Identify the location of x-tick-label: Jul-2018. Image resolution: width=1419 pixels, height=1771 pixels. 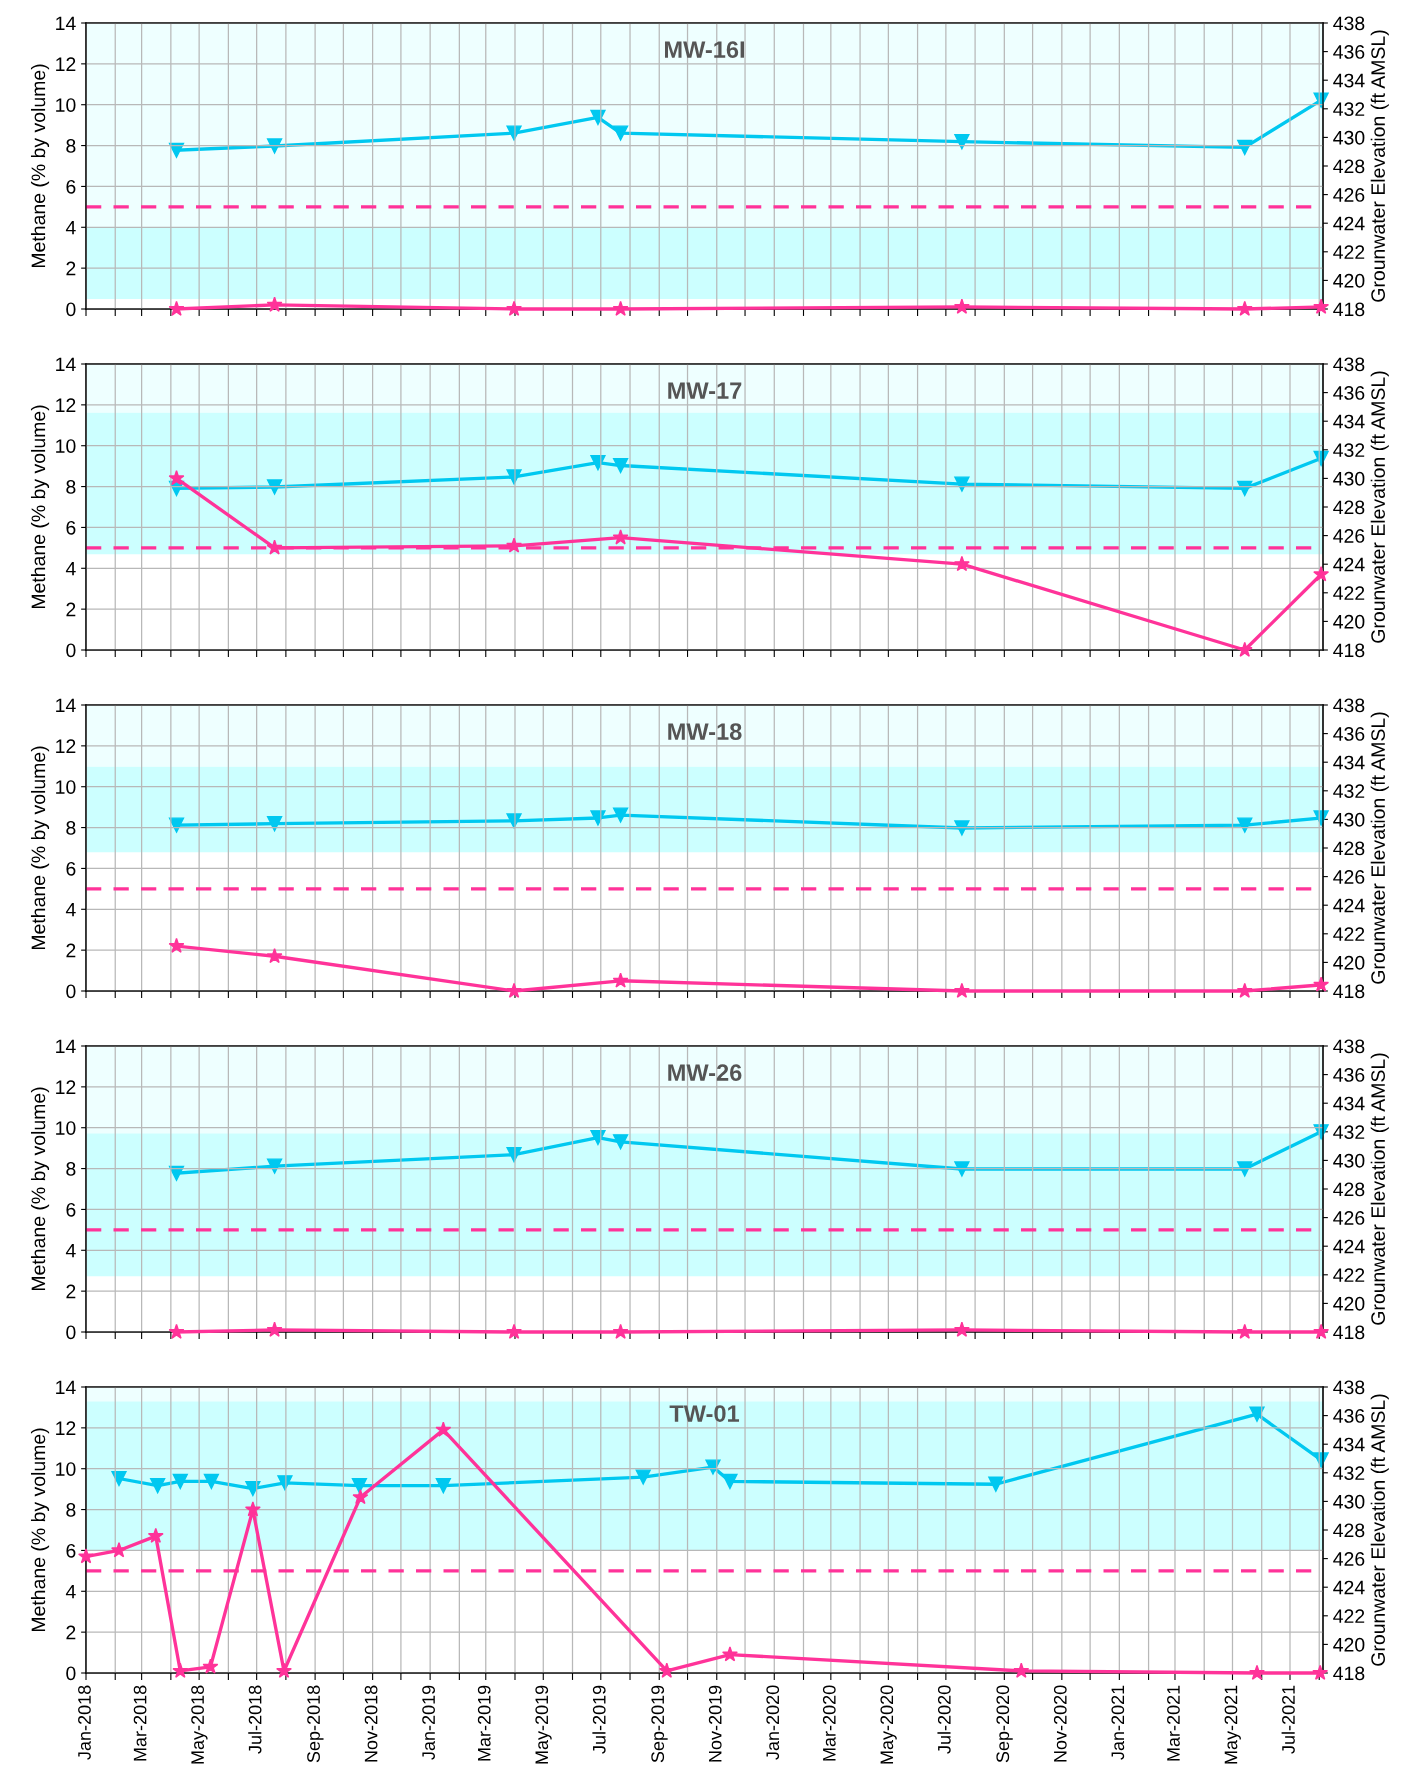
(255, 1719).